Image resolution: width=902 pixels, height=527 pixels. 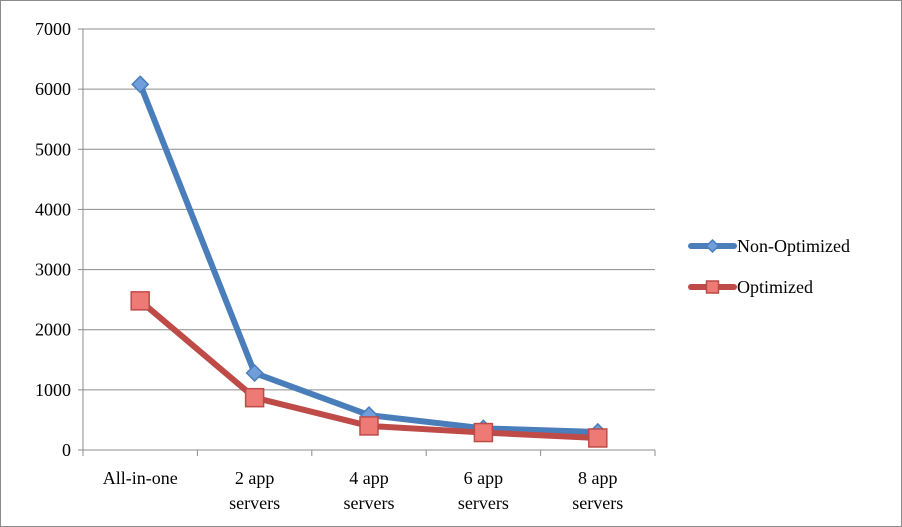 I want to click on y-tick-label: 5000, so click(x=53, y=149).